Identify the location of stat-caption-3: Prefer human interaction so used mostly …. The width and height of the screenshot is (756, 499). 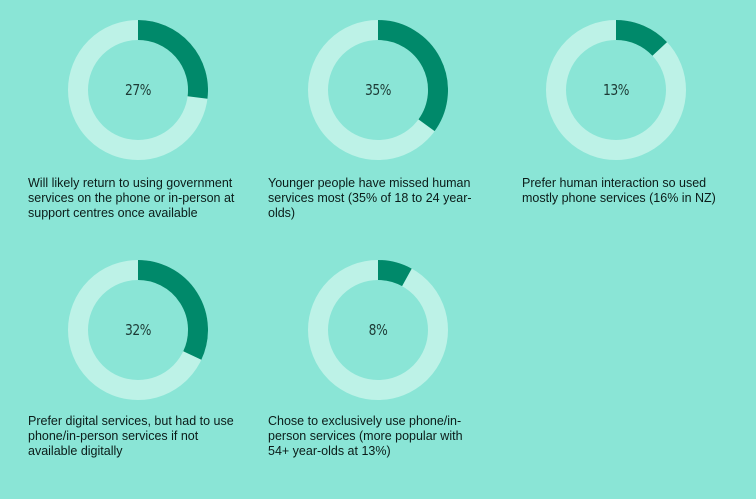
(619, 190).